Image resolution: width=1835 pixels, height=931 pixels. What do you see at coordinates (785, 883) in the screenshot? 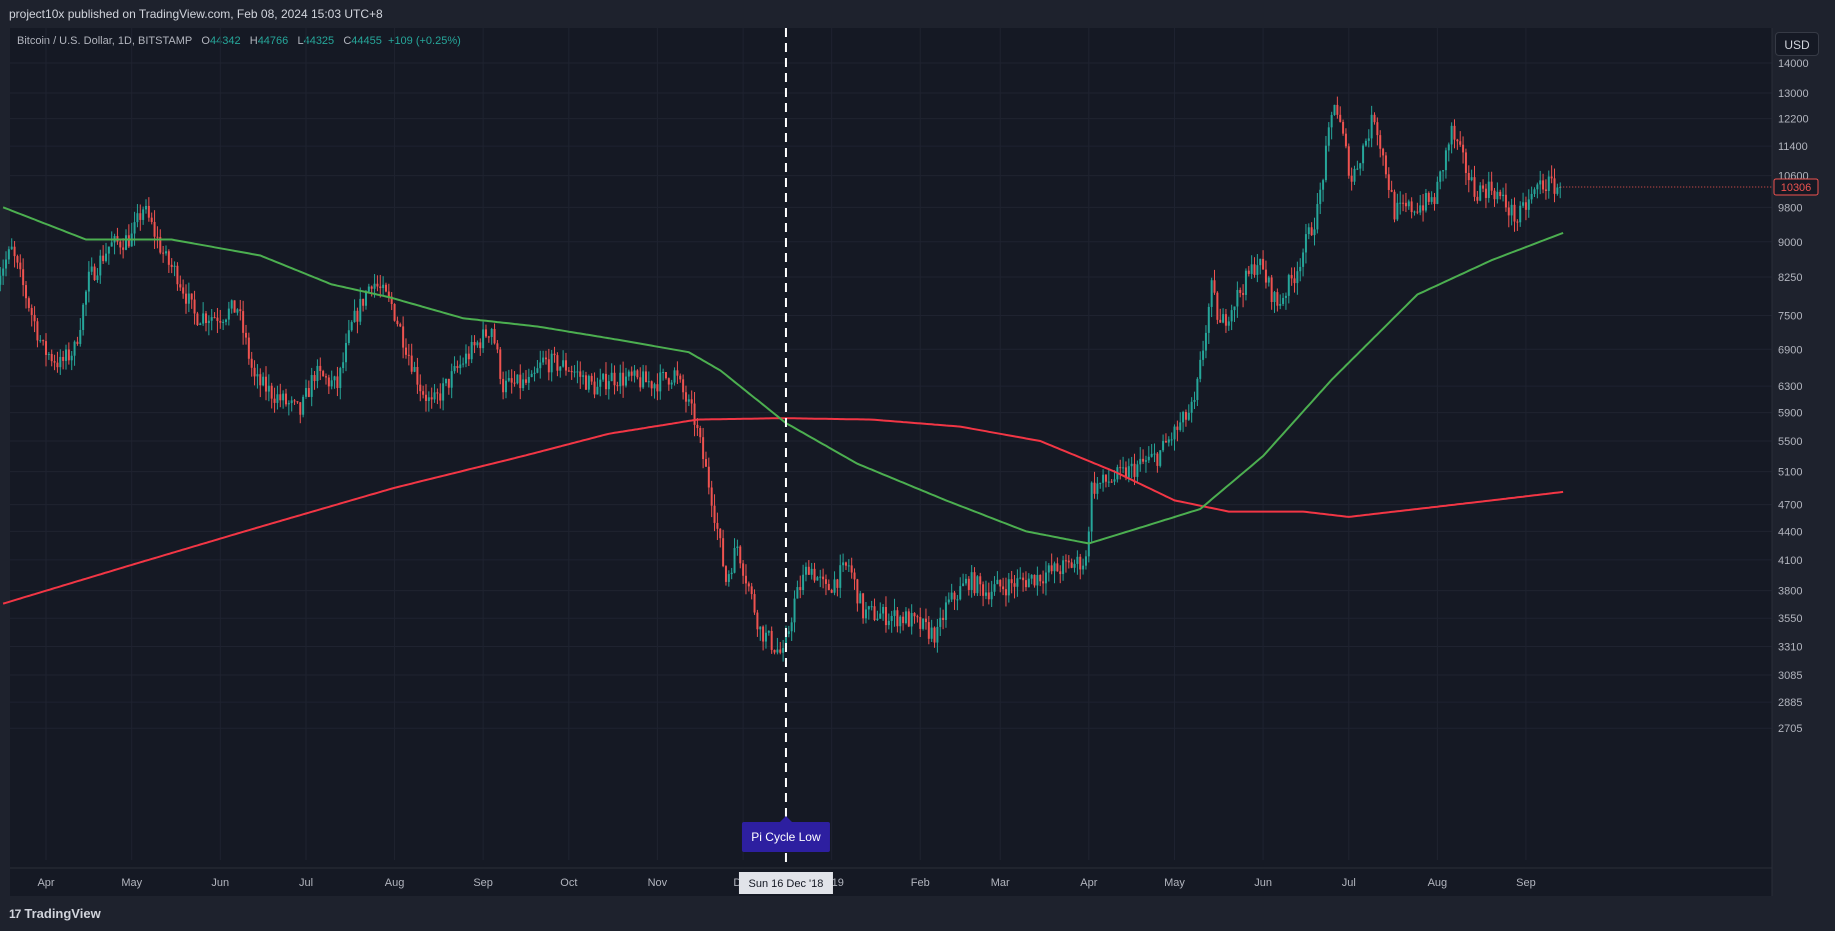
I see `crosshair-date-box` at bounding box center [785, 883].